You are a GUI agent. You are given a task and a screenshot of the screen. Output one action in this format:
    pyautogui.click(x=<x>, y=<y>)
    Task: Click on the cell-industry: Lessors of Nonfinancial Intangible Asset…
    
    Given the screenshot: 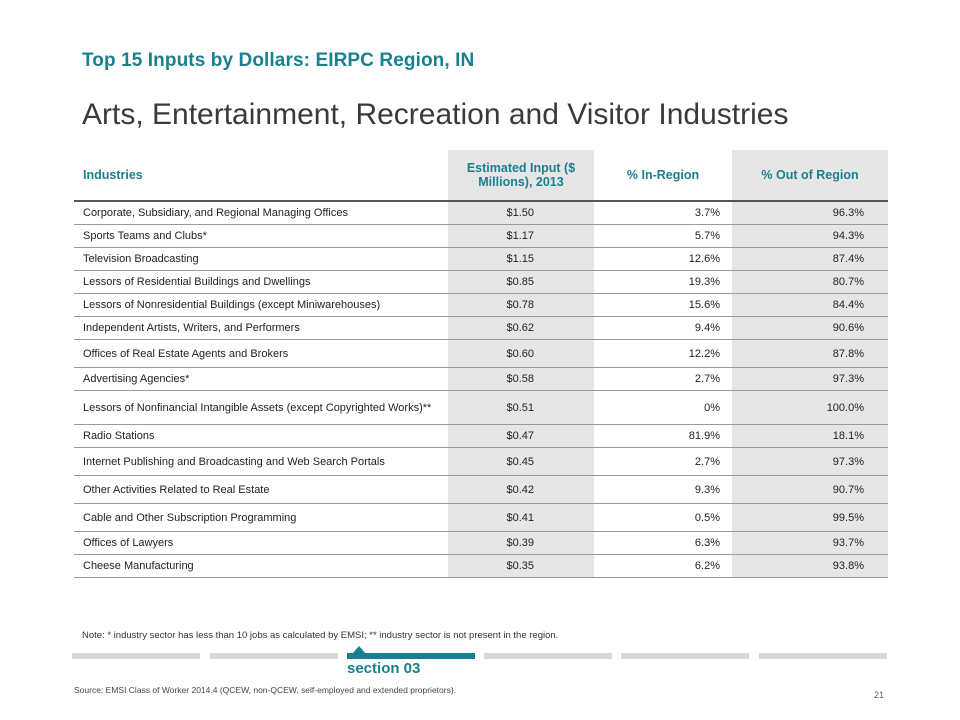 What is the action you would take?
    pyautogui.click(x=261, y=407)
    